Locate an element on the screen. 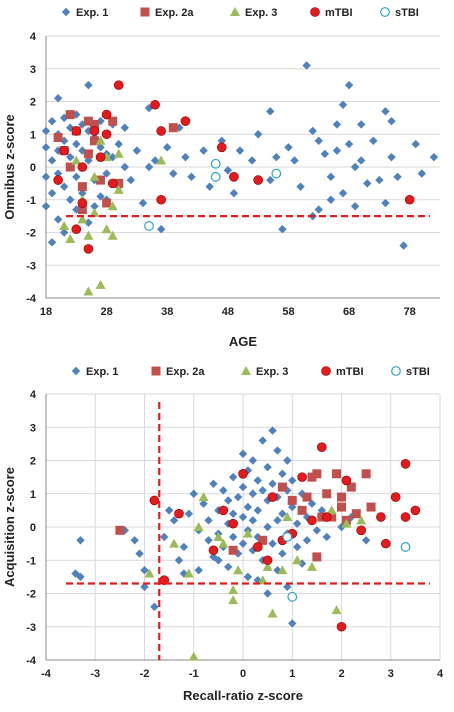 The image size is (454, 712). y-tick-label: -2 is located at coordinates (31, 234).